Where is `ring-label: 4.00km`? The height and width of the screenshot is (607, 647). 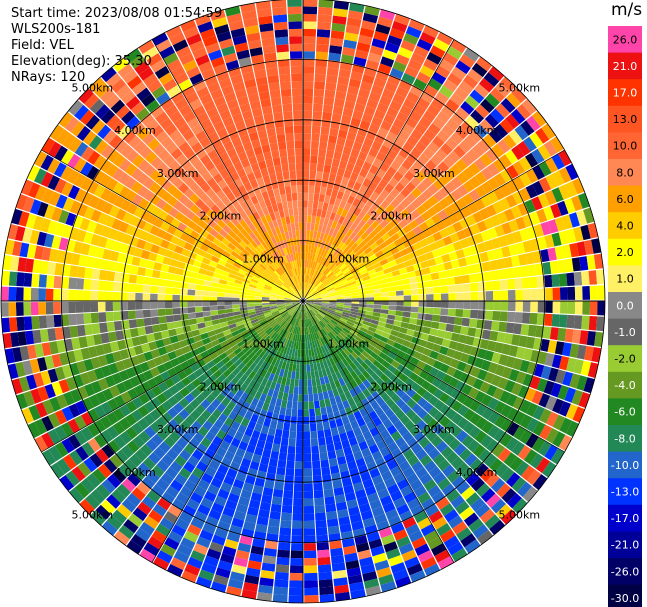 ring-label: 4.00km is located at coordinates (135, 130).